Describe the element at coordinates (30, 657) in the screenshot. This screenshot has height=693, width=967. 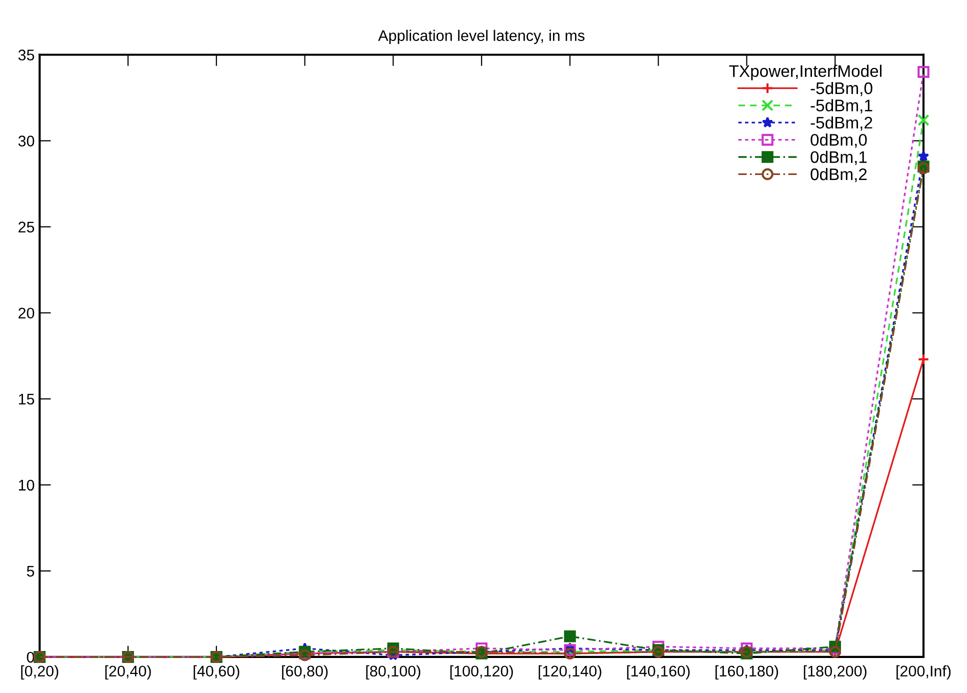
I see `y-tick-label: 0` at that location.